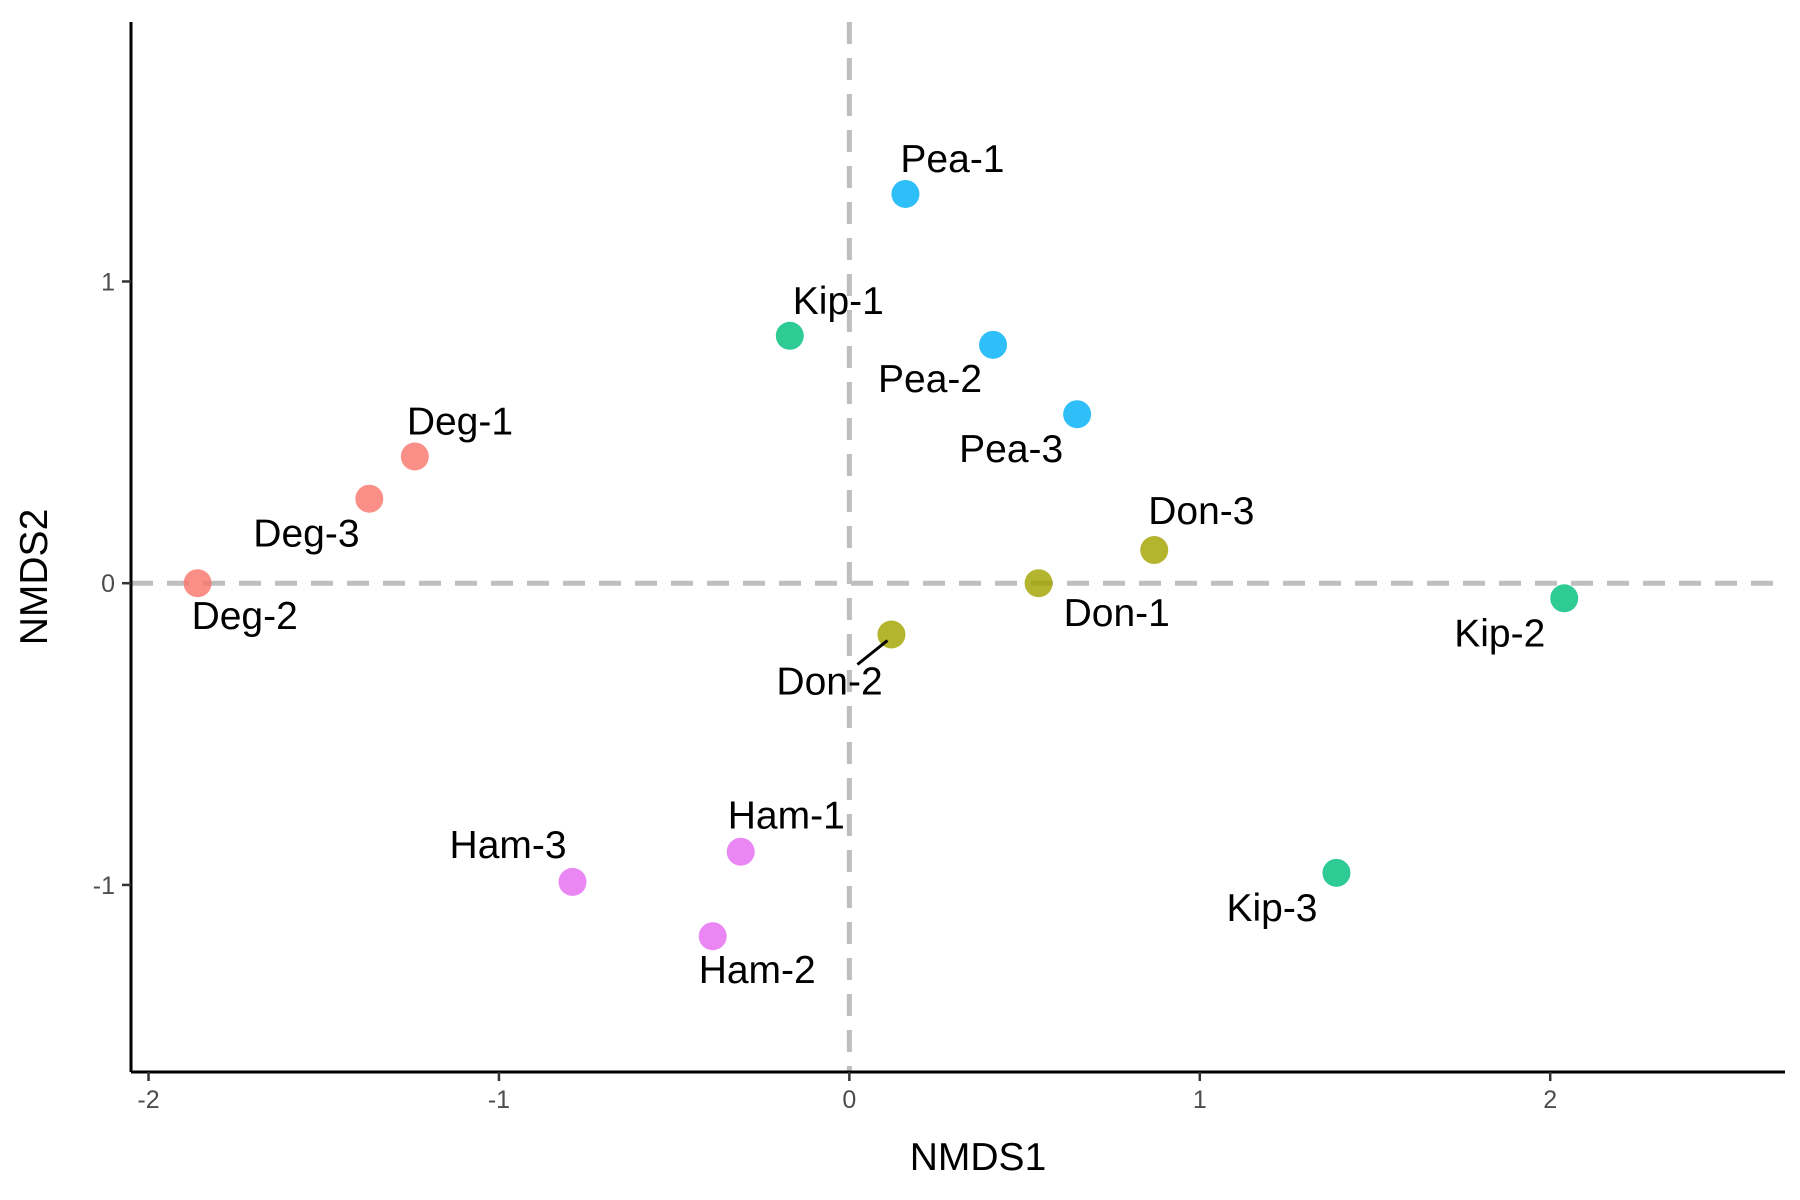  Describe the element at coordinates (849, 1100) in the screenshot. I see `x-tick-label: 0` at that location.